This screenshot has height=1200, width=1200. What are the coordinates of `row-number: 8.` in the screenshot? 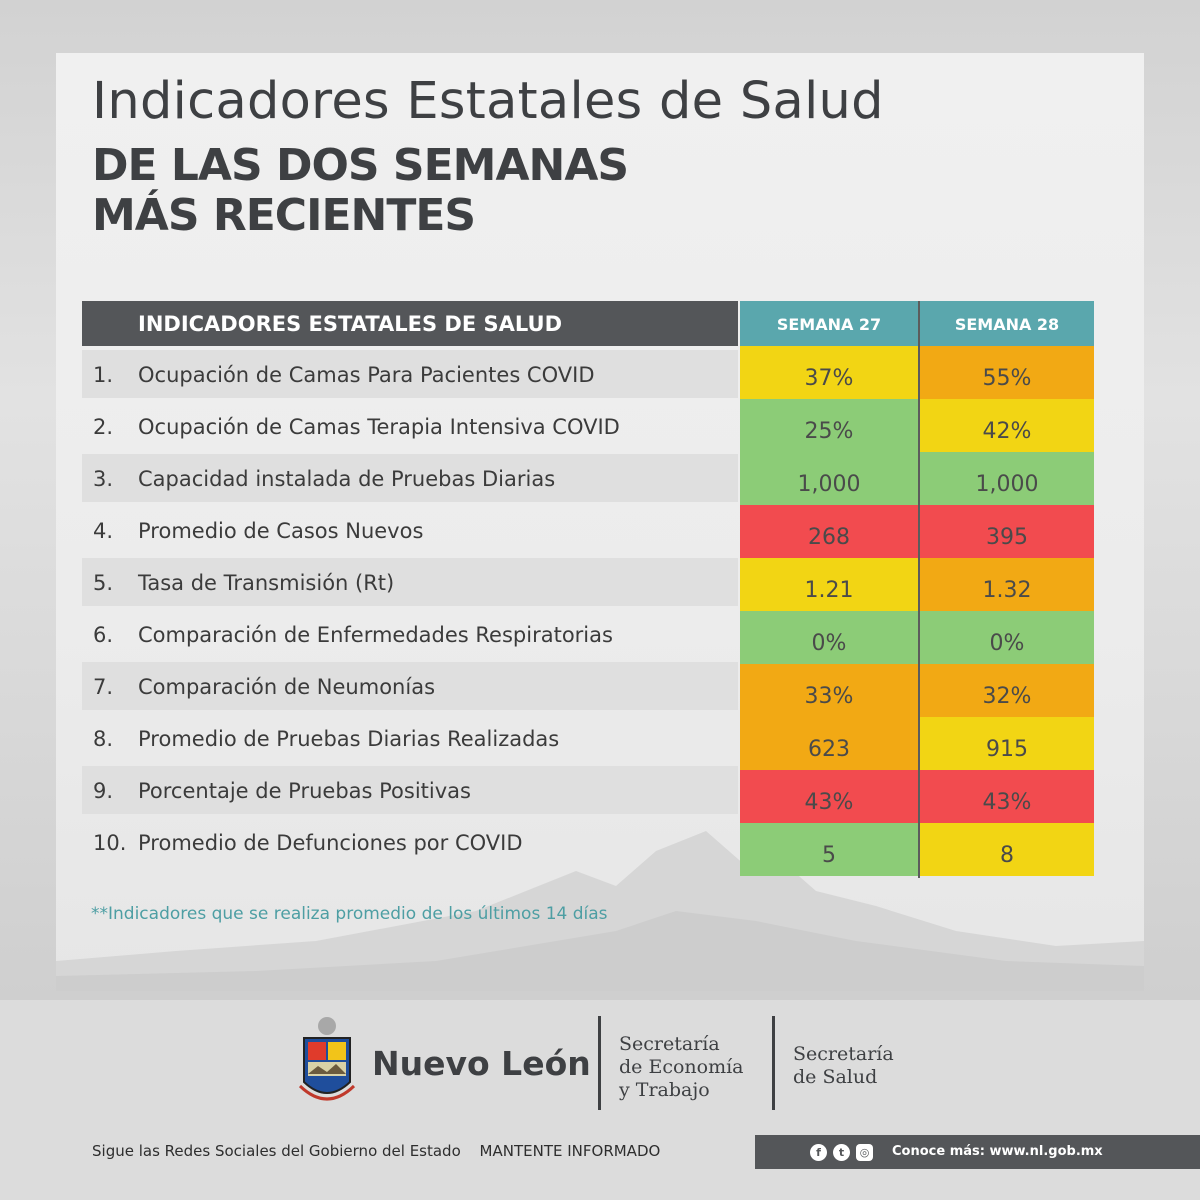 It's located at (103, 739).